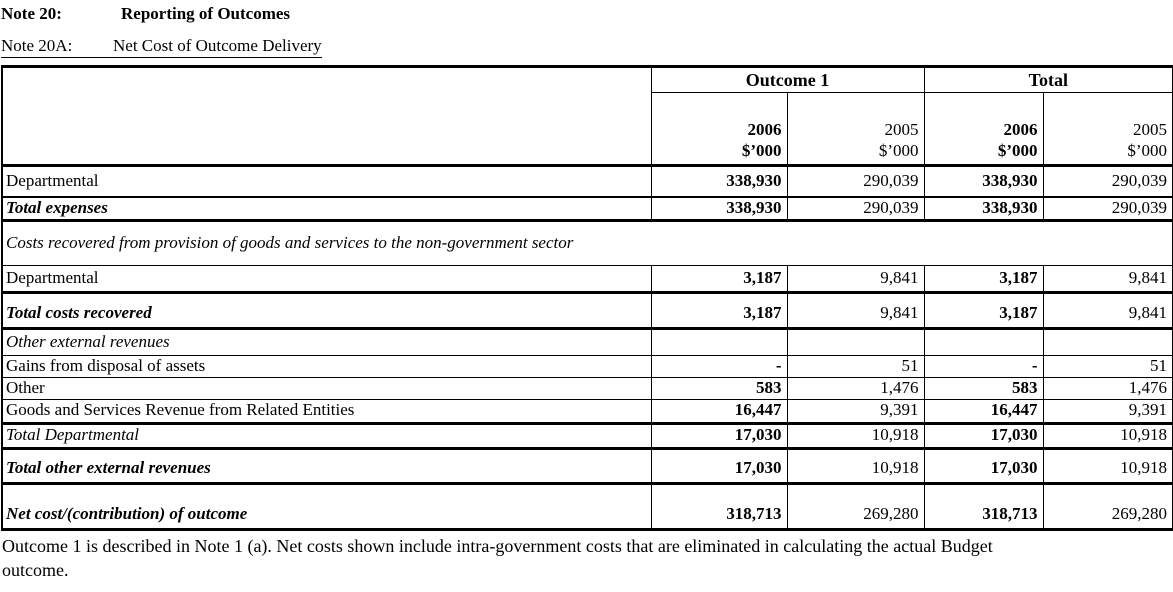  What do you see at coordinates (855, 129) in the screenshot?
I see `column-header-outcome1-2005: 2005 $’000` at bounding box center [855, 129].